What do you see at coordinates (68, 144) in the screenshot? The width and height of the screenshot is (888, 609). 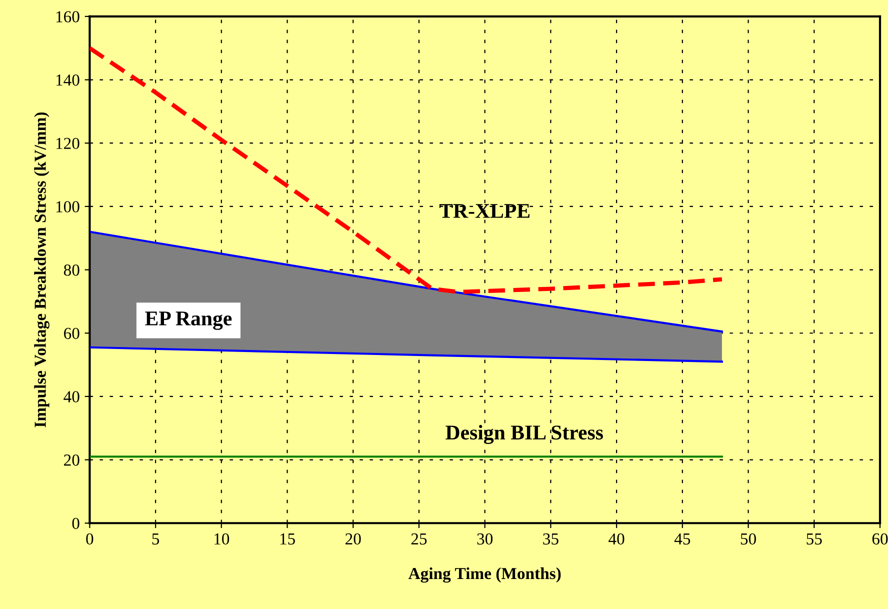 I see `y-tick-label: 120` at bounding box center [68, 144].